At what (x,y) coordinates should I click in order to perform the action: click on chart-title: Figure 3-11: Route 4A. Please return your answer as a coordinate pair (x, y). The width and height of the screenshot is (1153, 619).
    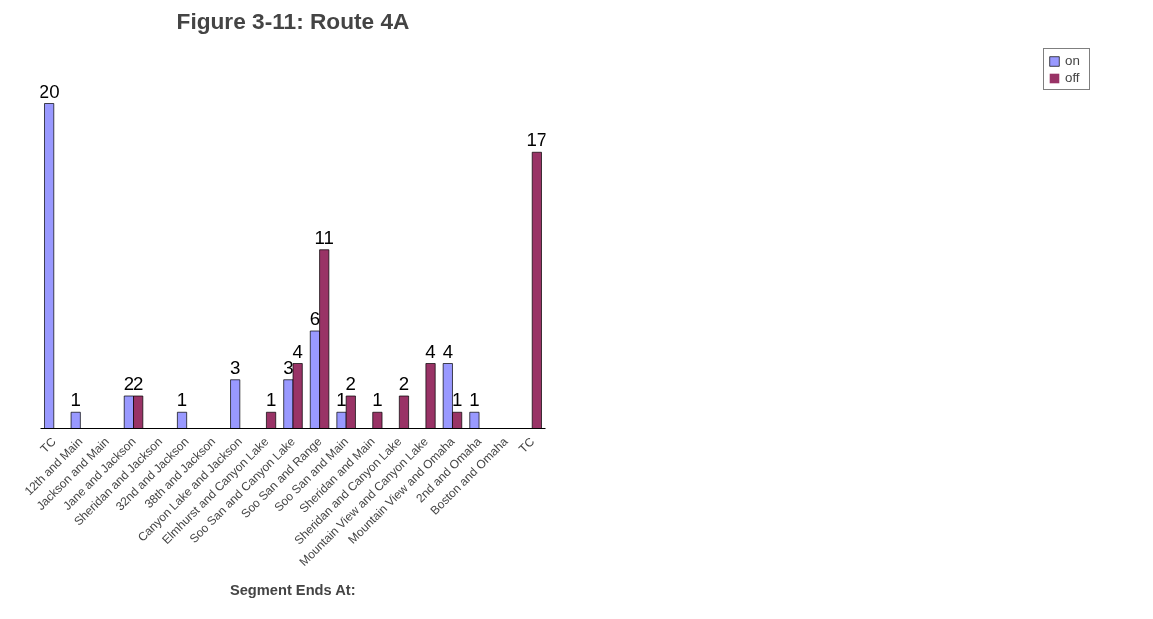
    Looking at the image, I should click on (293, 20).